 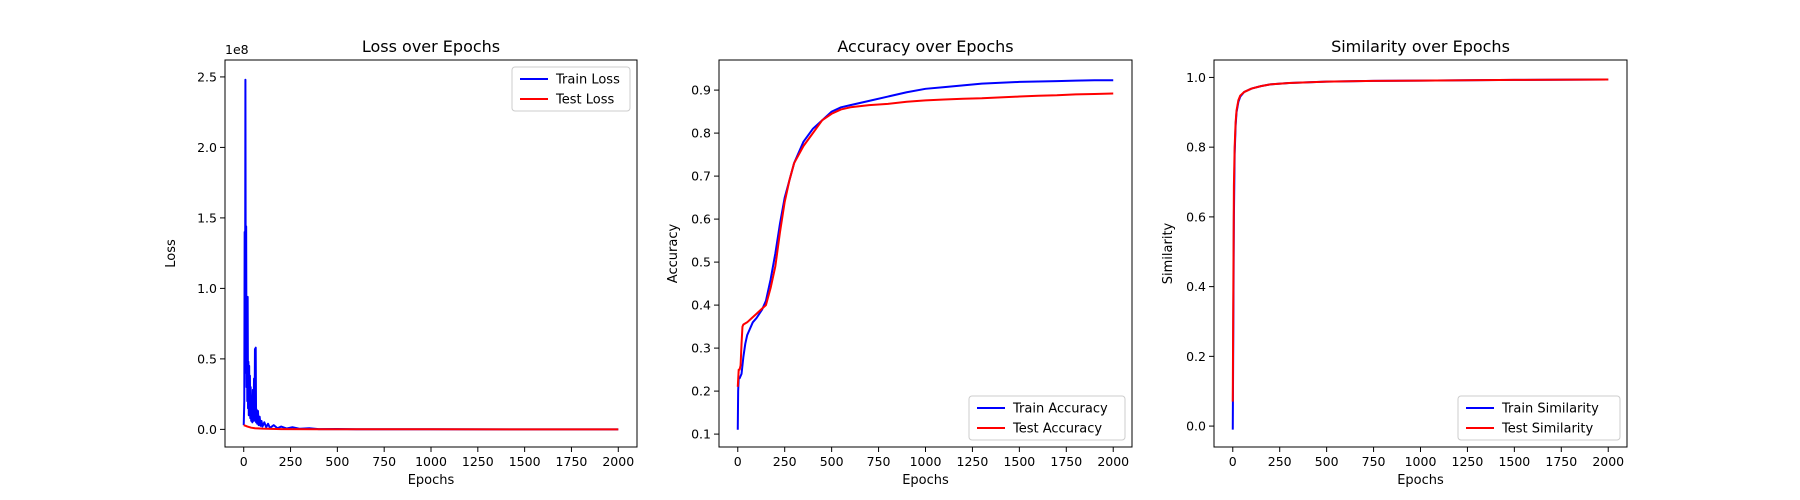 I want to click on legend-label: Train Accuracy, so click(x=1060, y=409).